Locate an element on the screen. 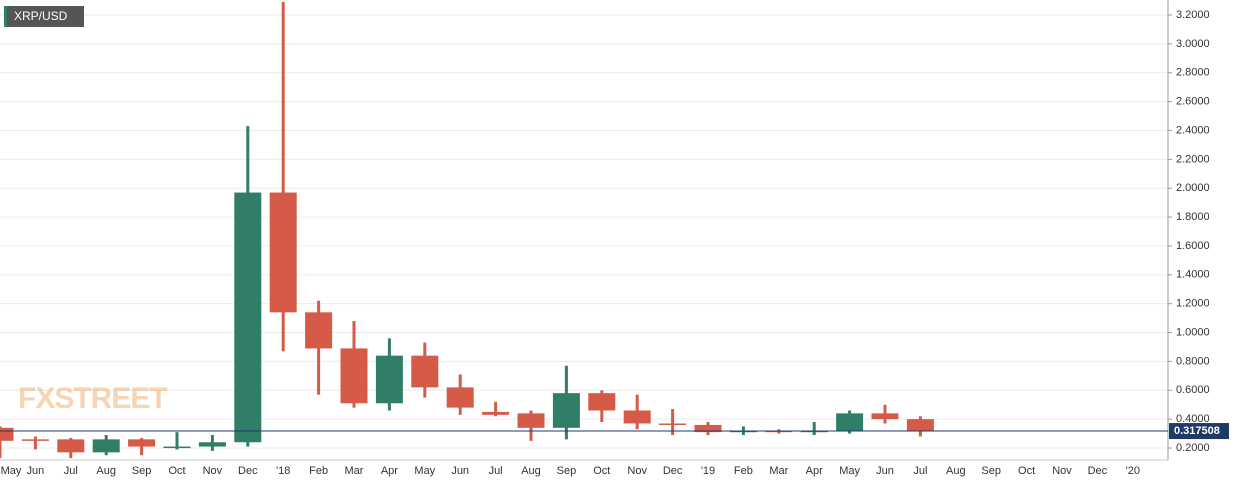  price-label: 0.317508 is located at coordinates (1197, 431).